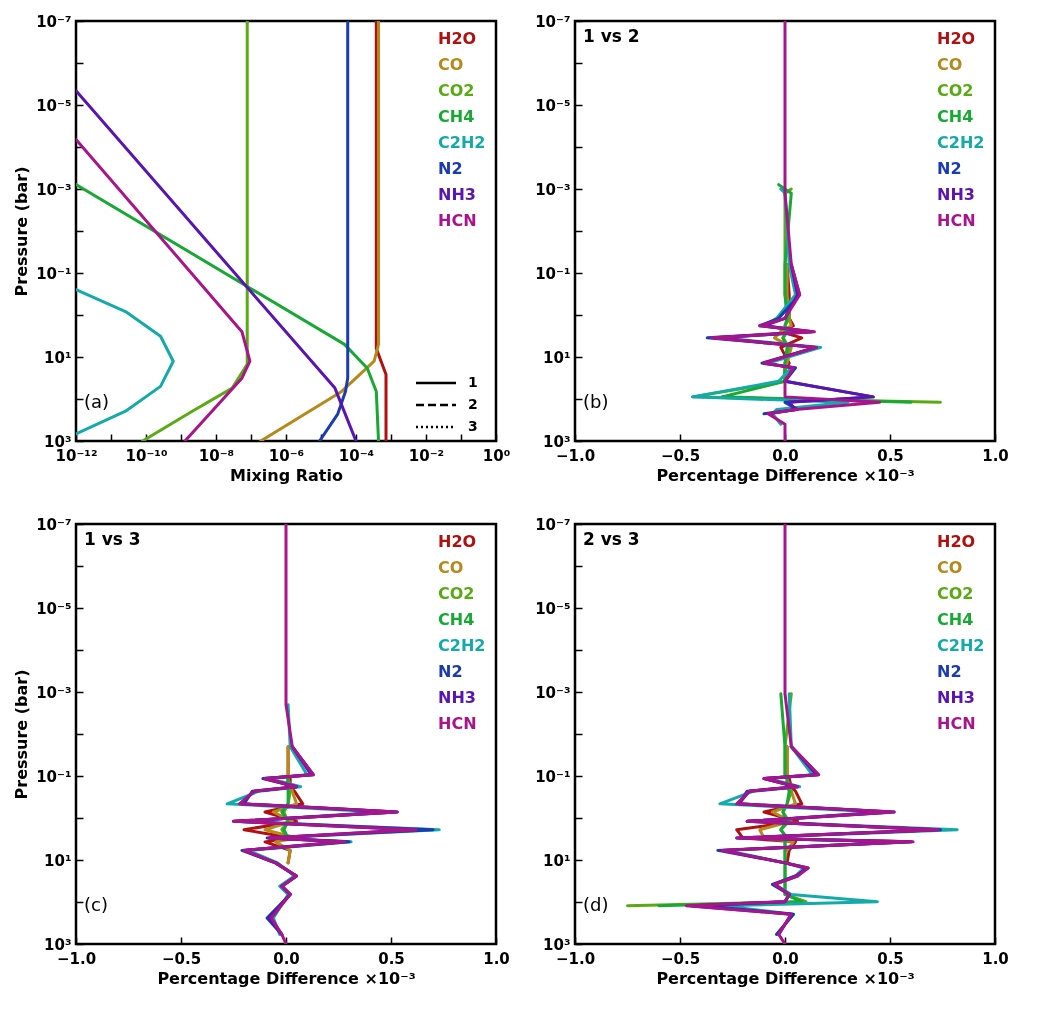 The image size is (1062, 1019). Describe the element at coordinates (473, 382) in the screenshot. I see `legend-label: 1` at that location.